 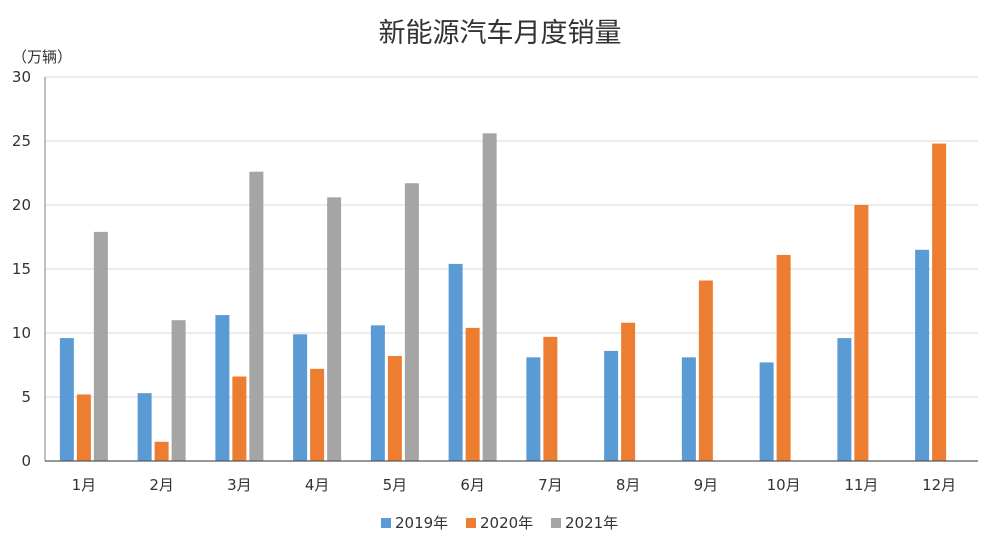 I want to click on x-tick-label: 8月, so click(x=628, y=485).